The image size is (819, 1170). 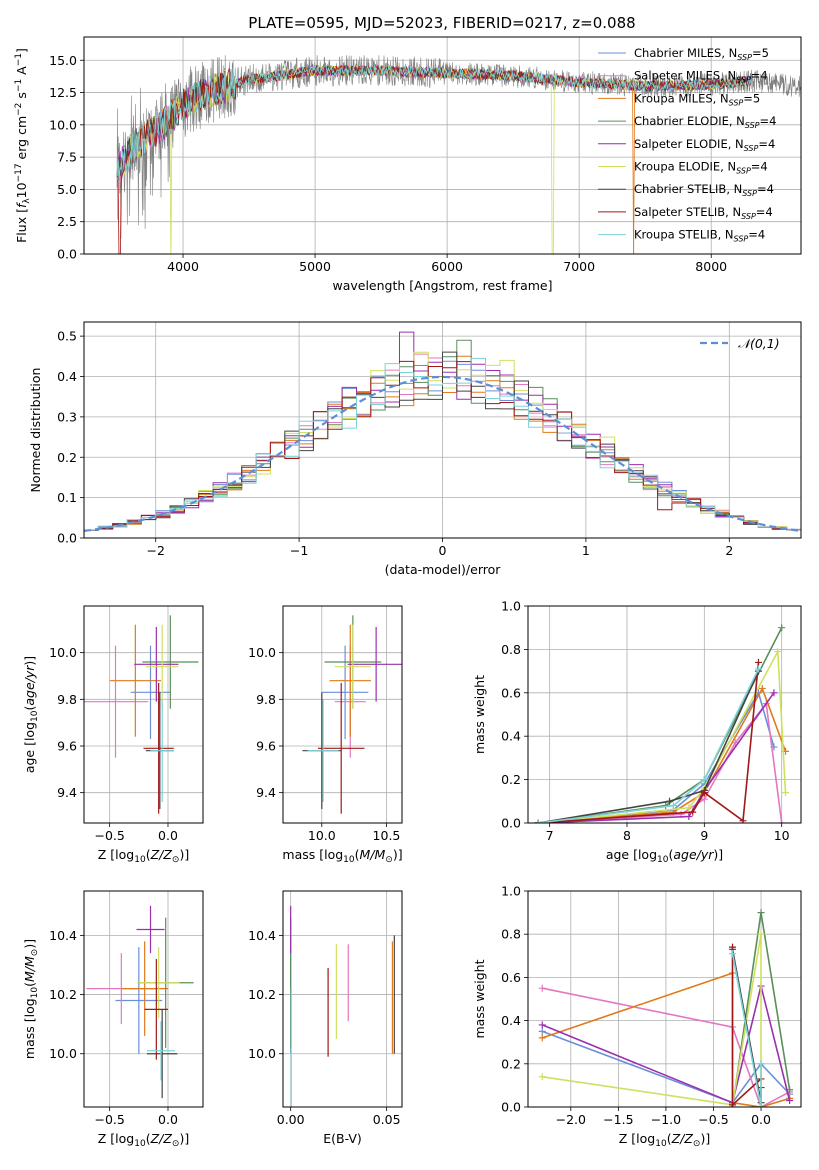 What do you see at coordinates (664, 856) in the screenshot?
I see `x-axis-label: age [log10(age/yr)]` at bounding box center [664, 856].